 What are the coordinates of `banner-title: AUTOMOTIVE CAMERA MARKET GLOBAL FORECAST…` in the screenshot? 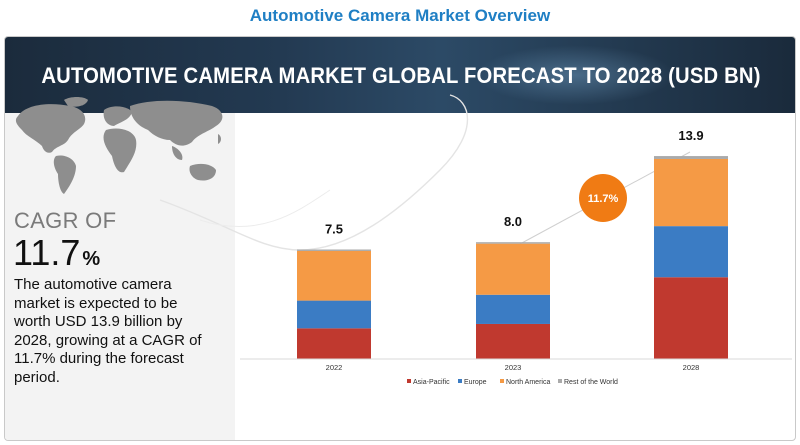 It's located at (401, 75).